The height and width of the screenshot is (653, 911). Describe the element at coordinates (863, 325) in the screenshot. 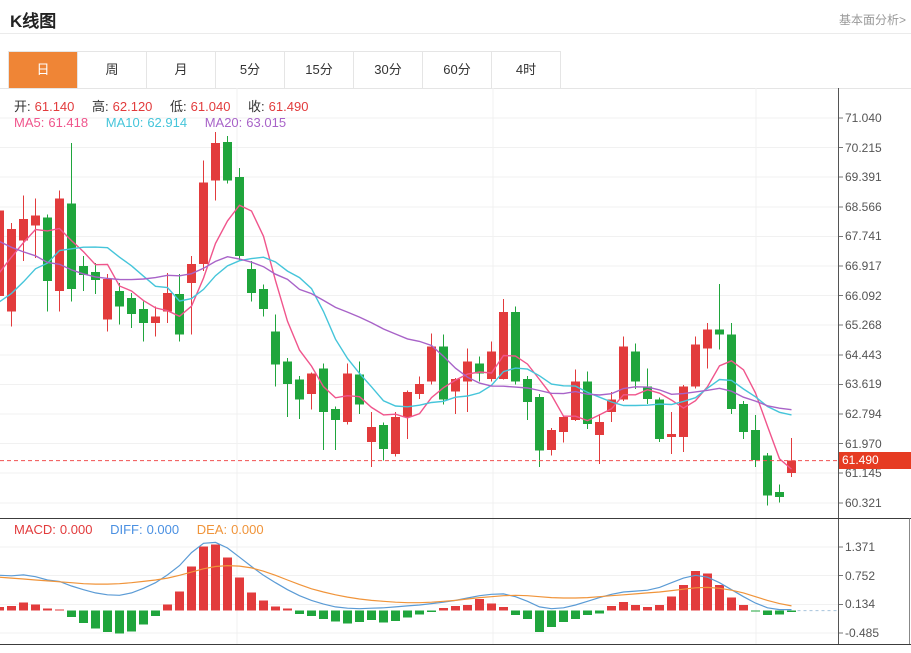

I see `price-axis-label: 65.268` at that location.